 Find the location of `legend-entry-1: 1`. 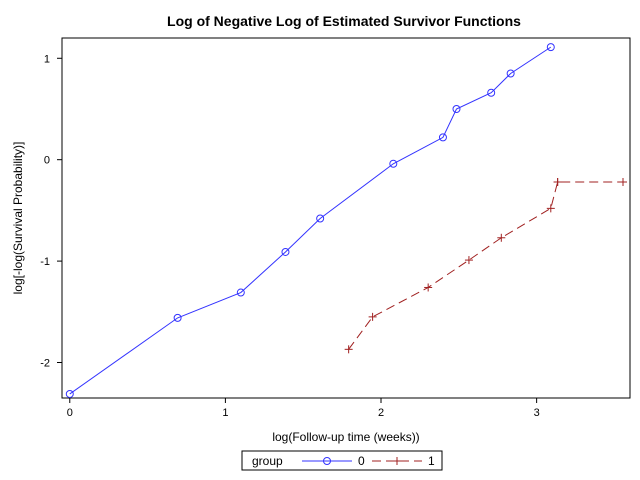

legend-entry-1: 1 is located at coordinates (403, 461).